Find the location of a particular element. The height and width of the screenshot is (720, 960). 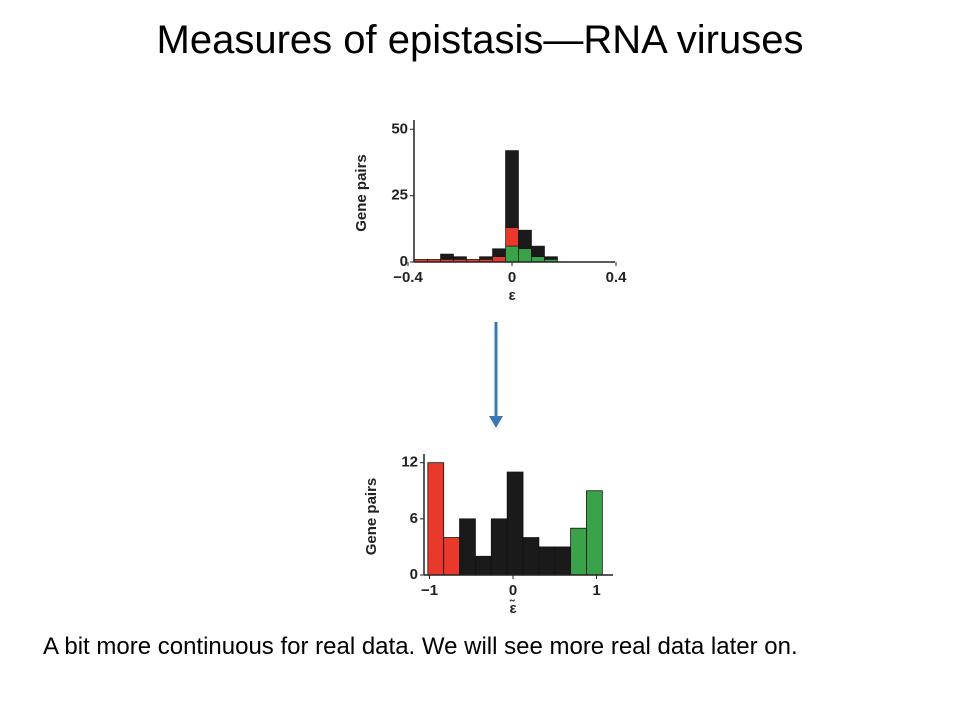

y-tick-label: 6 is located at coordinates (414, 518).